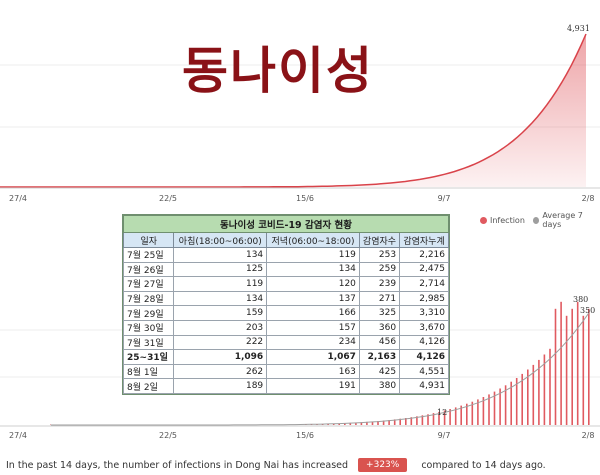  Describe the element at coordinates (379, 298) in the screenshot. I see `table-cell: 271` at that location.